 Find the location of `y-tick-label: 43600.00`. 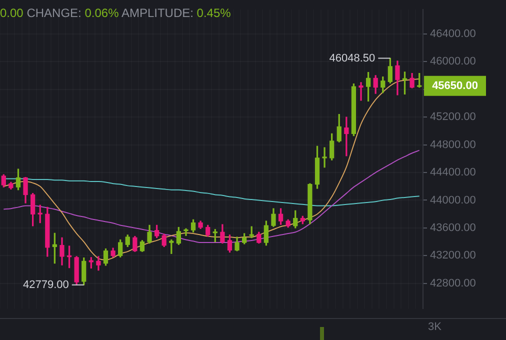

y-tick-label: 43600.00 is located at coordinates (453, 228).